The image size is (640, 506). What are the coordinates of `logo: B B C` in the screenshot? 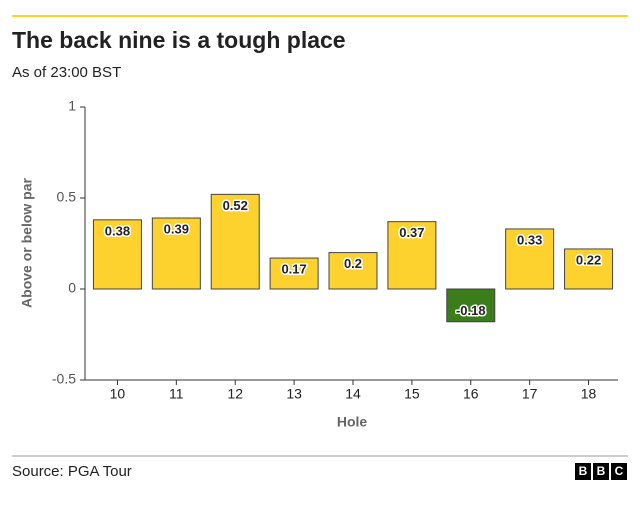 It's located at (601, 471).